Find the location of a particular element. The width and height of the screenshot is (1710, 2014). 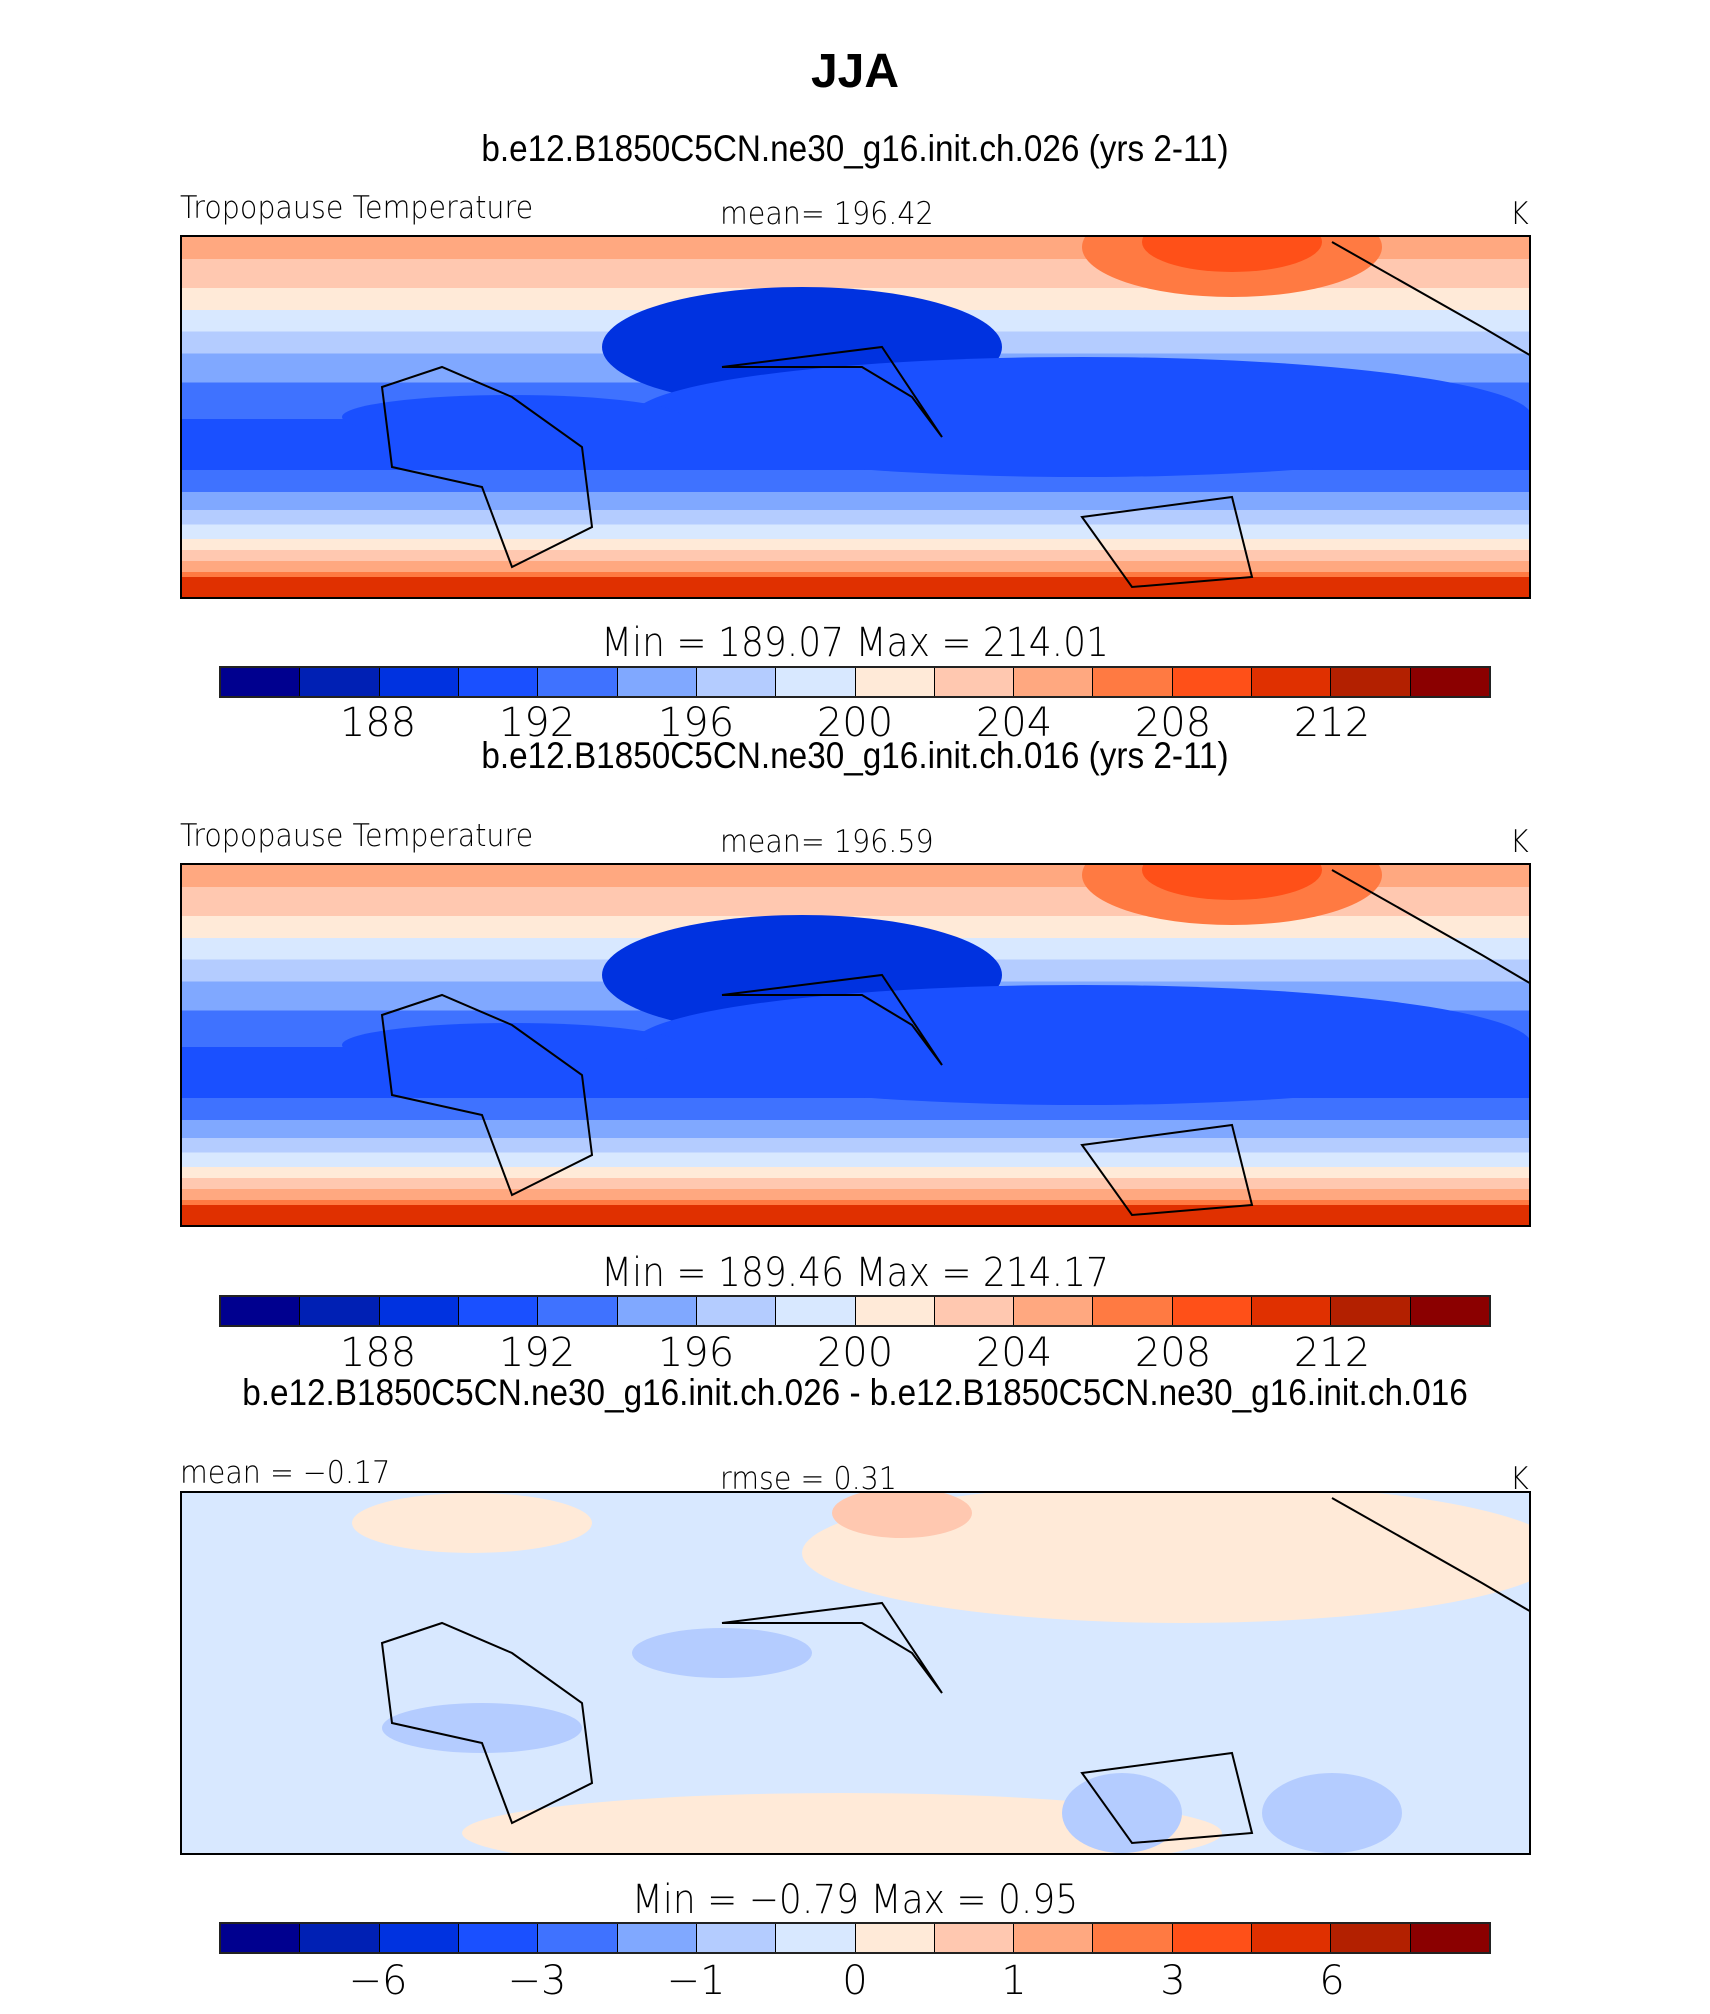

colorbar-tick-label: 6 is located at coordinates (1332, 1981).